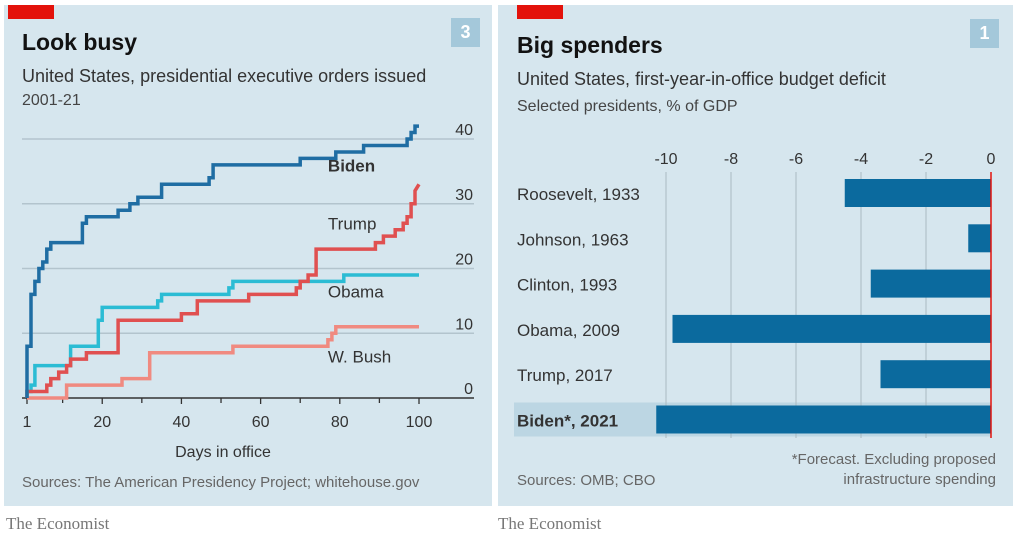 The width and height of the screenshot is (1018, 542). I want to click on category-label: Biden*, 2021, so click(567, 421).